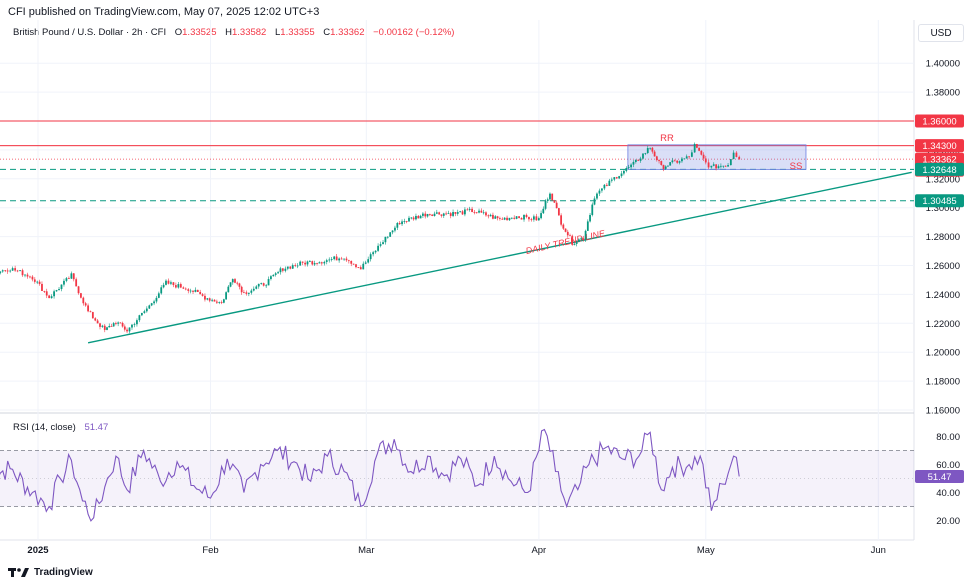 The image size is (975, 585). I want to click on symbol-name: British Pound / U.S. Dollar · 2h · CFI, so click(89, 32).